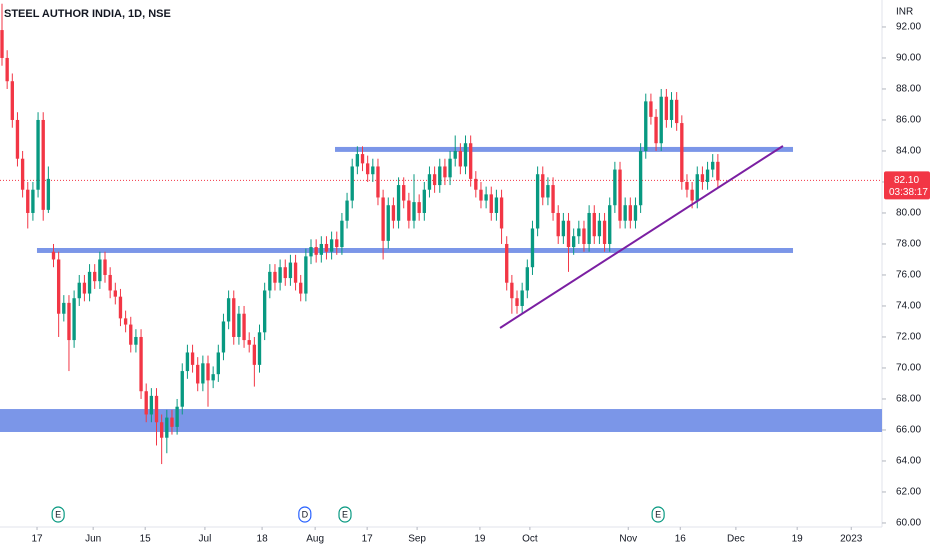 Image resolution: width=932 pixels, height=550 pixels. What do you see at coordinates (263, 539) in the screenshot?
I see `x-tick-label: 18` at bounding box center [263, 539].